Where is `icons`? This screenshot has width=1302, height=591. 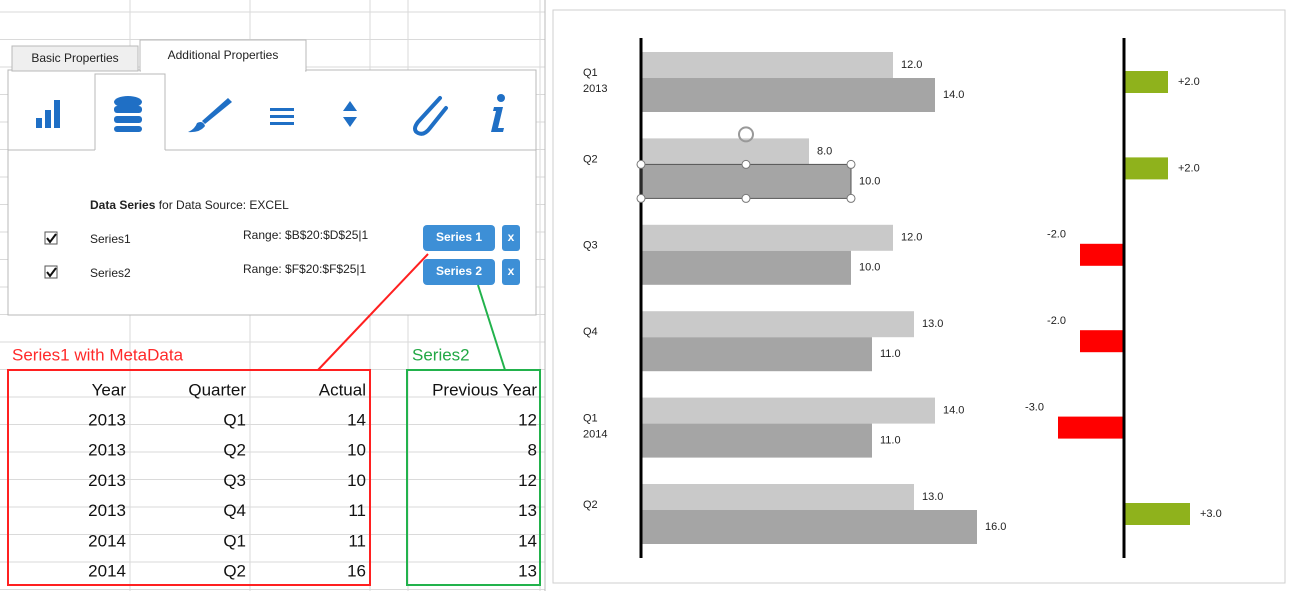 icons is located at coordinates (270, 115).